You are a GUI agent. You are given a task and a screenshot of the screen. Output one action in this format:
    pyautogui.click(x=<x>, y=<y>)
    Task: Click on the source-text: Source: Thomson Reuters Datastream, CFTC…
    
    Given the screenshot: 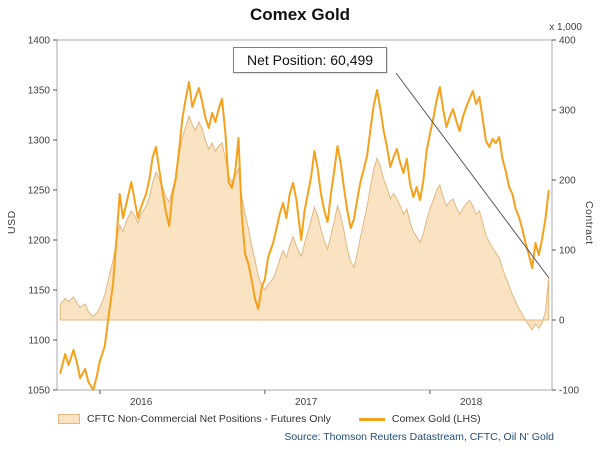 What is the action you would take?
    pyautogui.click(x=419, y=437)
    